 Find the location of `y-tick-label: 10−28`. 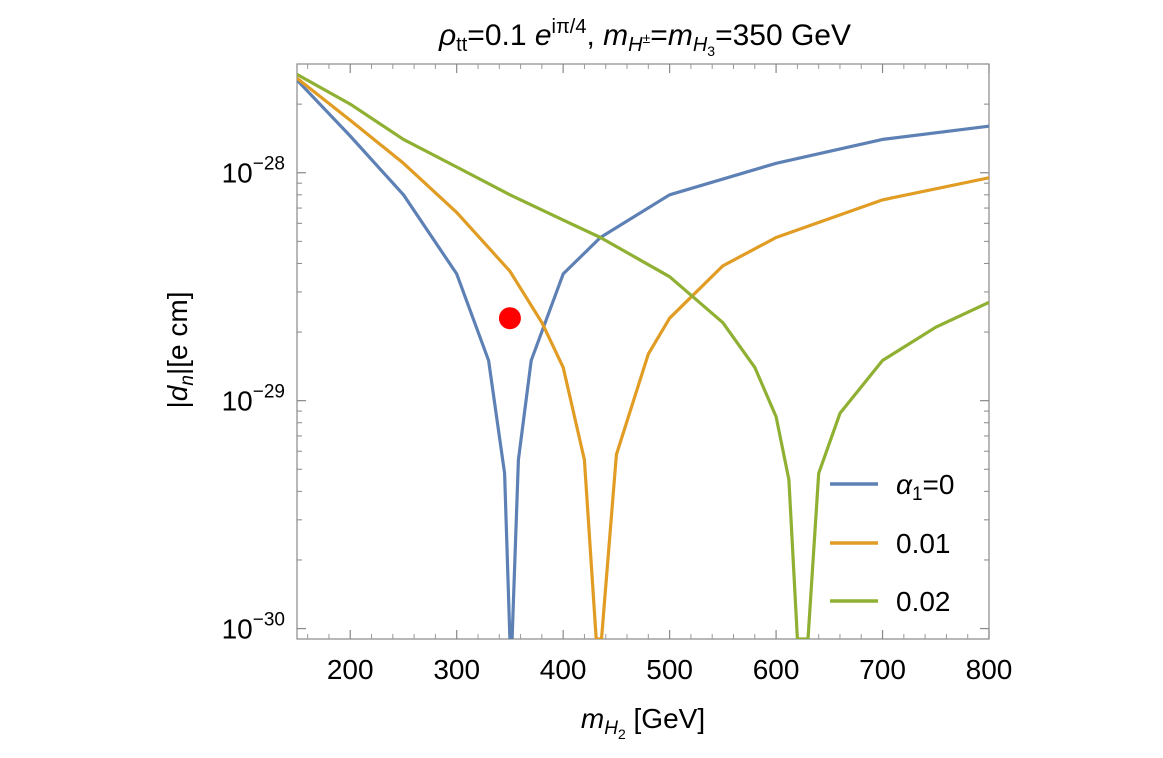

y-tick-label: 10−28 is located at coordinates (253, 171).